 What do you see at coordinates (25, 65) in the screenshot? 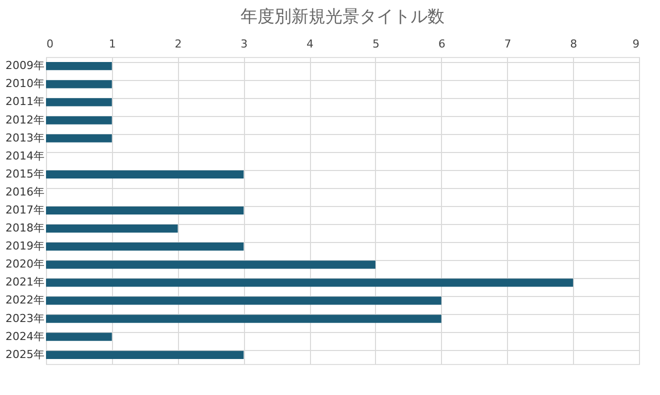
I see `y-tick-label: 2009年` at bounding box center [25, 65].